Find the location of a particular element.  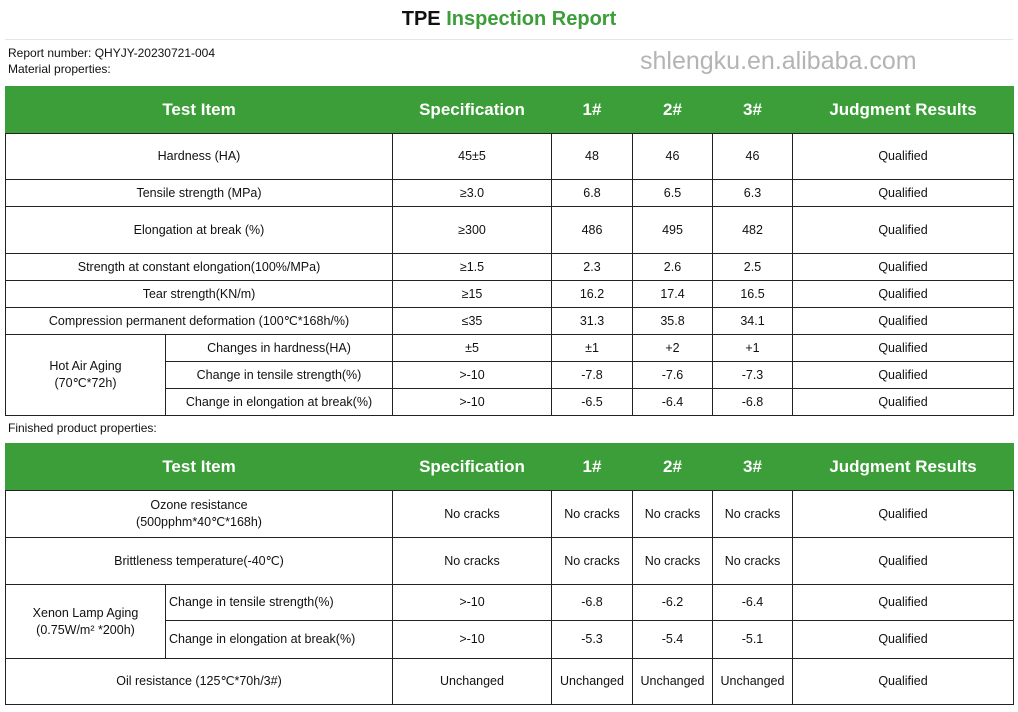

section-product-label: Finished product properties: is located at coordinates (82, 428).